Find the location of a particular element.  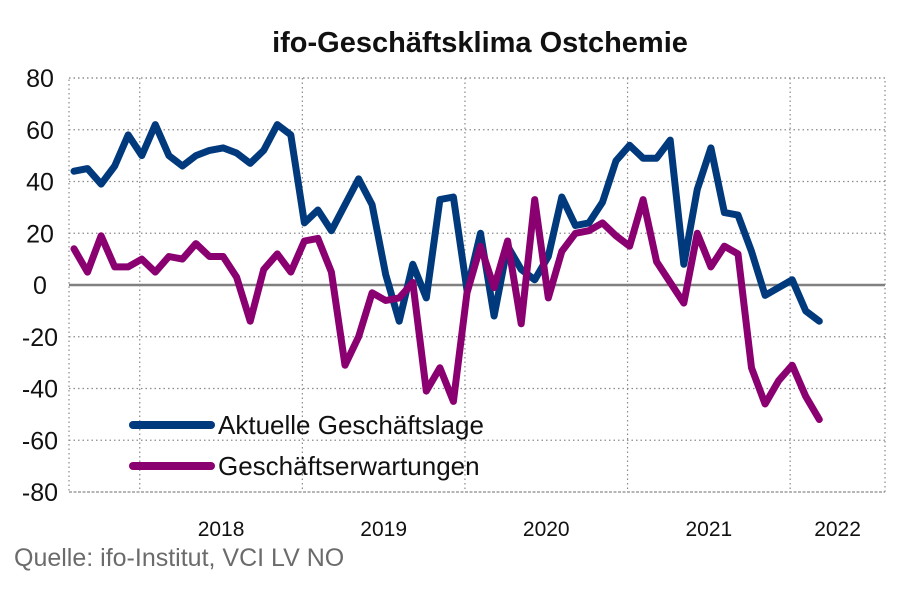

y-tick-label: 80 is located at coordinates (40, 79).